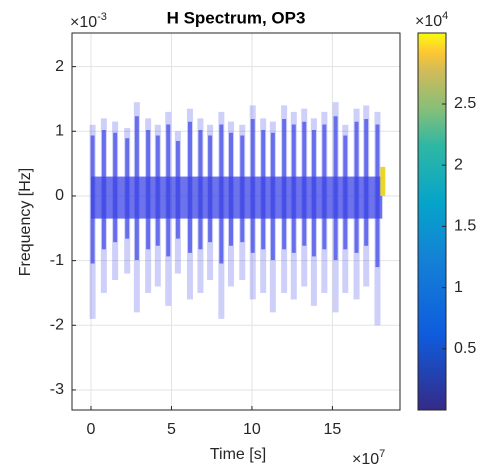  What do you see at coordinates (57, 325) in the screenshot?
I see `y-tick-label: -2` at bounding box center [57, 325].